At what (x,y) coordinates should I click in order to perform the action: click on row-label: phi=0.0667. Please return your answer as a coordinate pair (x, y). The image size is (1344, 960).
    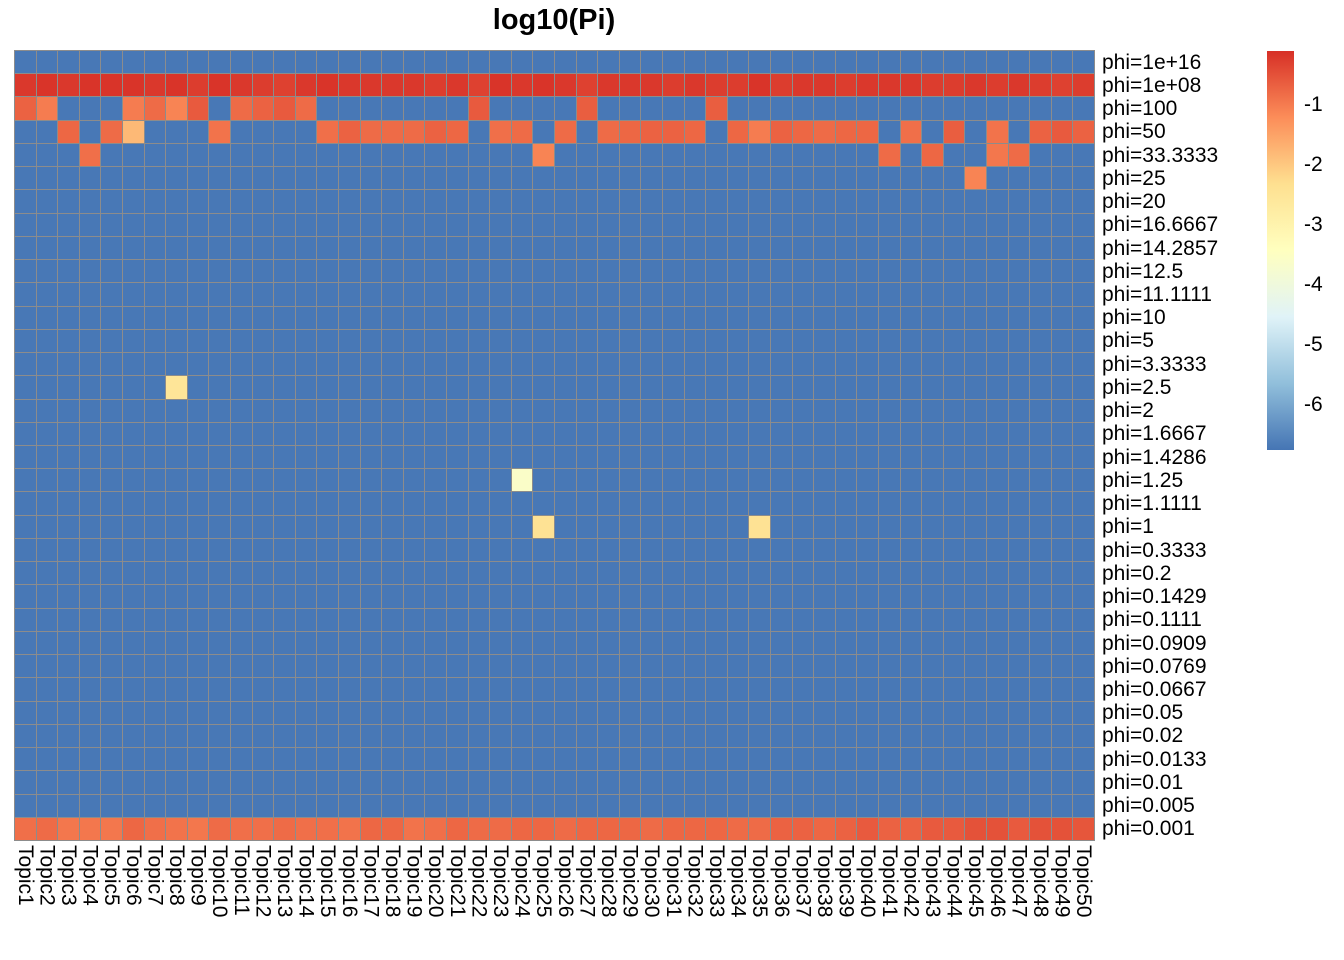
    Looking at the image, I should click on (1154, 689).